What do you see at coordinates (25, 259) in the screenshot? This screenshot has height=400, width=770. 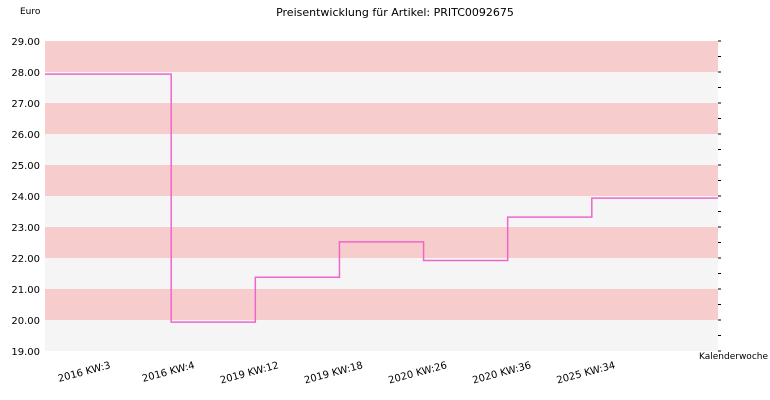 I see `y-tick-label: 22.00` at bounding box center [25, 259].